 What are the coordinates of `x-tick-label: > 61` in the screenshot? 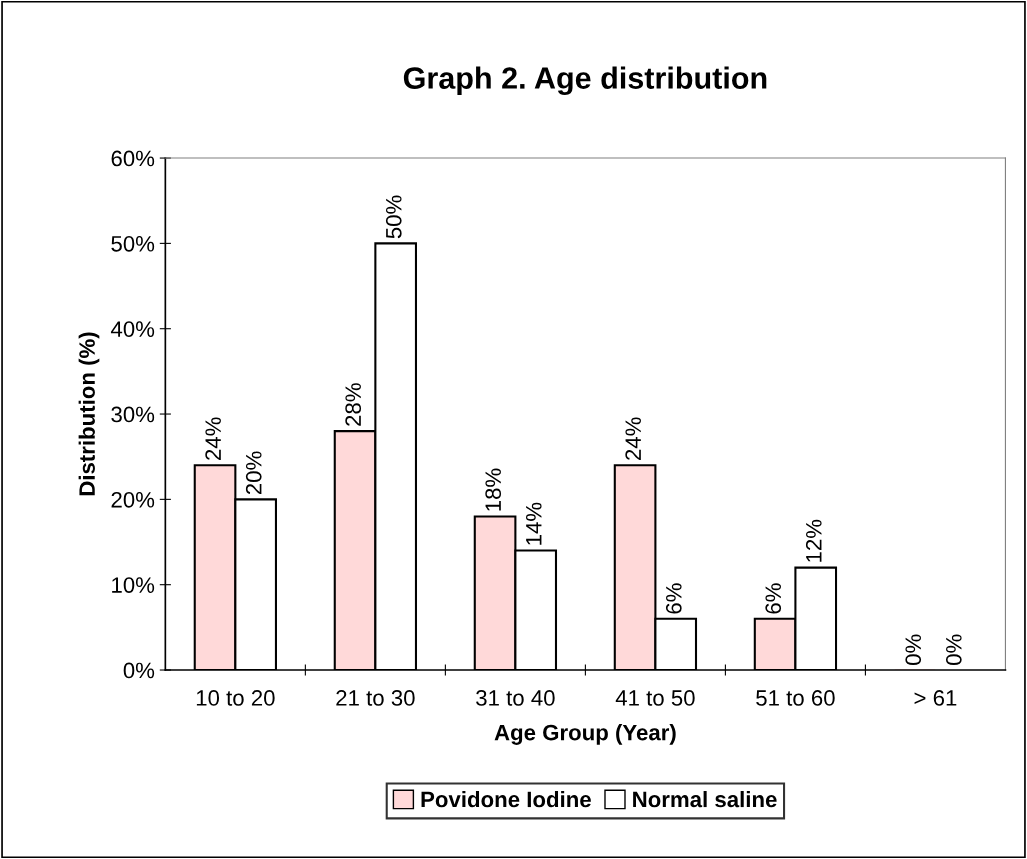 It's located at (935, 698).